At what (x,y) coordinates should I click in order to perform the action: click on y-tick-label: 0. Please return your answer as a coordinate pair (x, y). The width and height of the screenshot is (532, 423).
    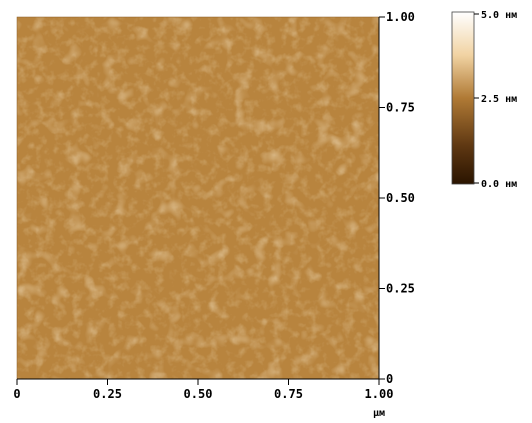
    Looking at the image, I should click on (389, 379).